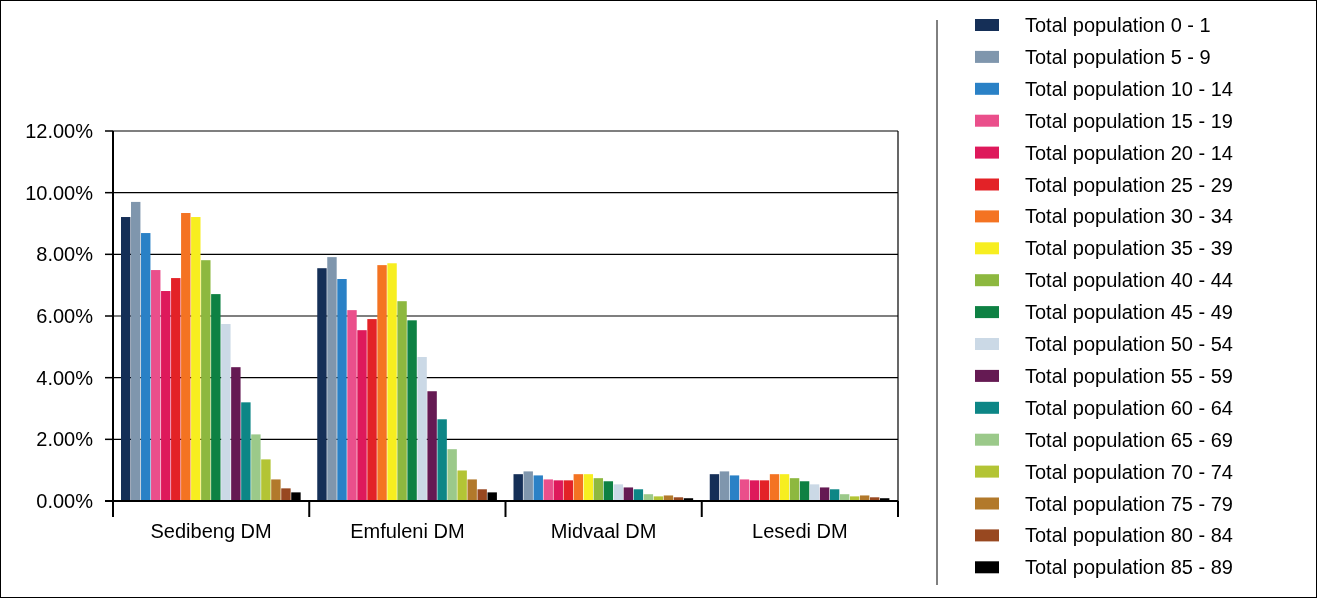 Image resolution: width=1317 pixels, height=598 pixels. What do you see at coordinates (65, 377) in the screenshot?
I see `y-tick-label: 4.00%` at bounding box center [65, 377].